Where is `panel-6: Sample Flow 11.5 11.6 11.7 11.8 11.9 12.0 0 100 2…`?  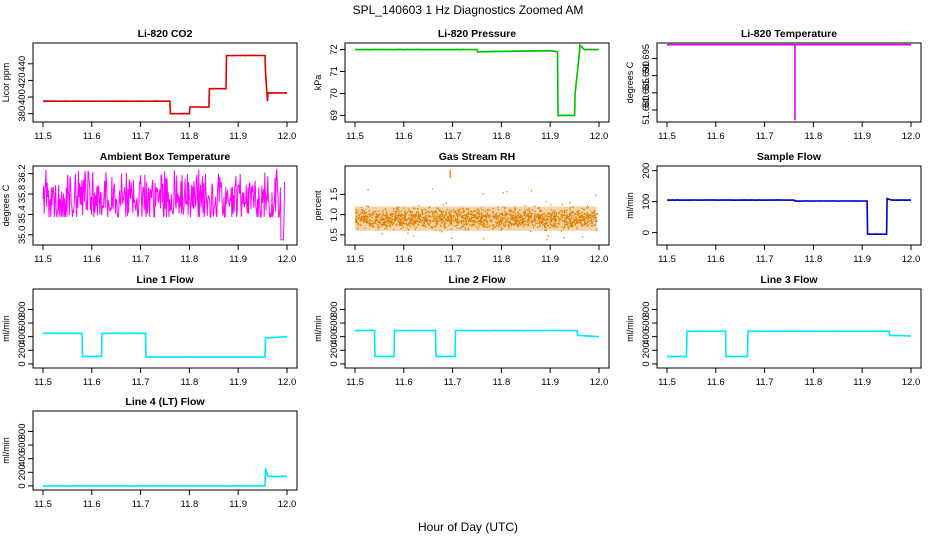 panel-6: Sample Flow 11.5 11.6 11.7 11.8 11.9 12.0 0 100 2… is located at coordinates (773, 208).